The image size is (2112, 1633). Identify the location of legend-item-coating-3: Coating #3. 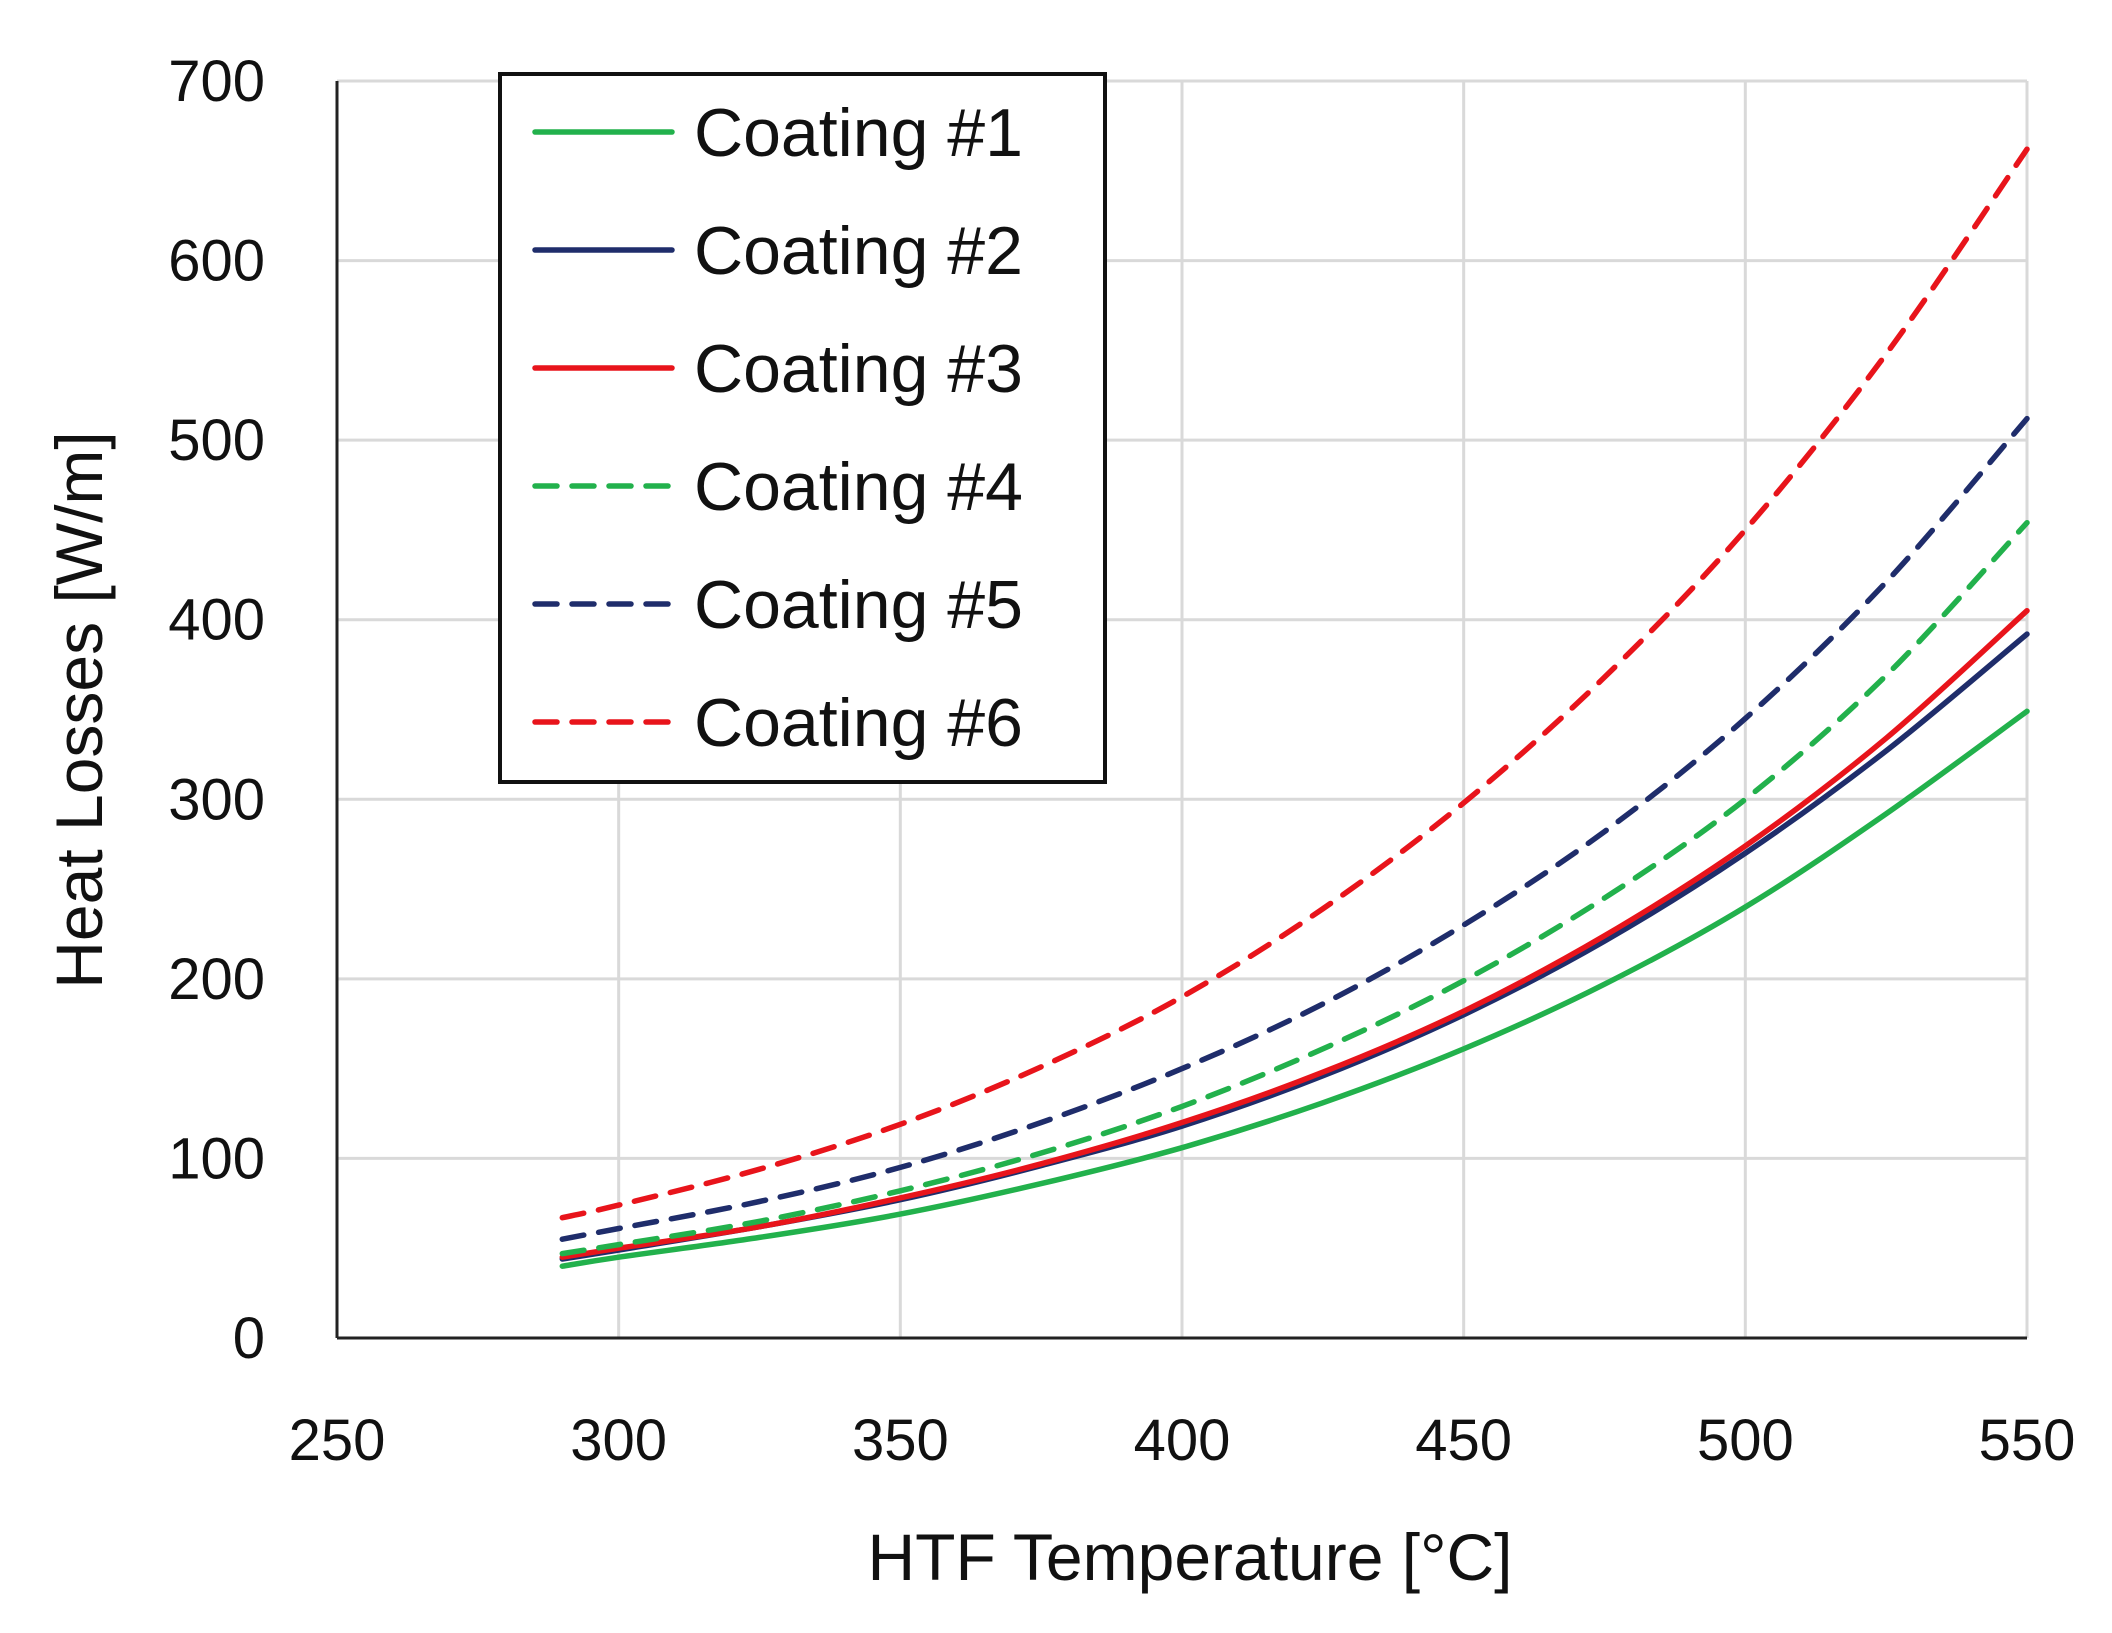
(777, 369).